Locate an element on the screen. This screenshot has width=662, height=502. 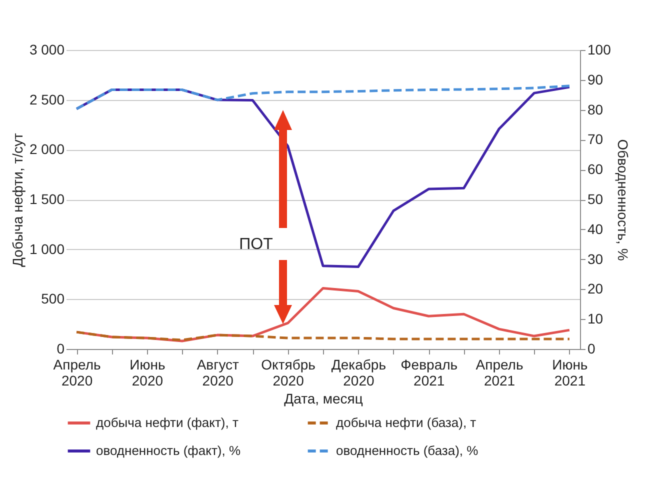
y2-tick-label: 10 is located at coordinates (596, 318).